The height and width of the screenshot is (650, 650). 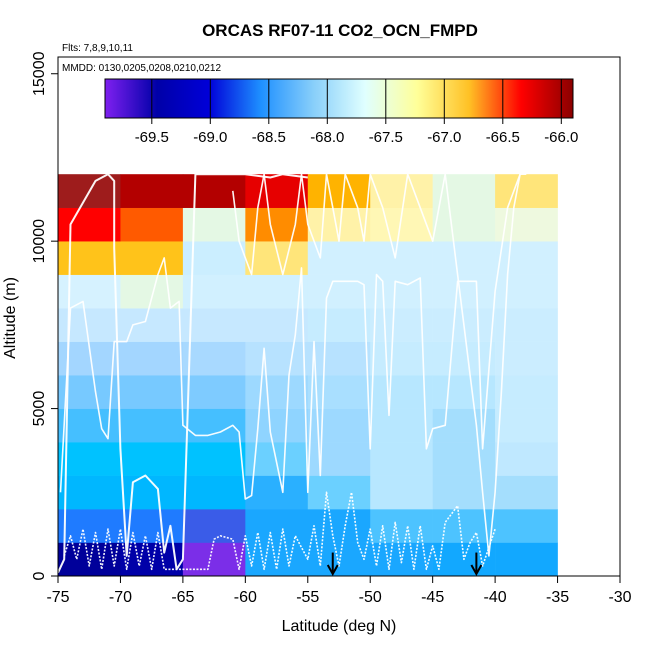 I want to click on x-tick-label: -35, so click(x=557, y=597).